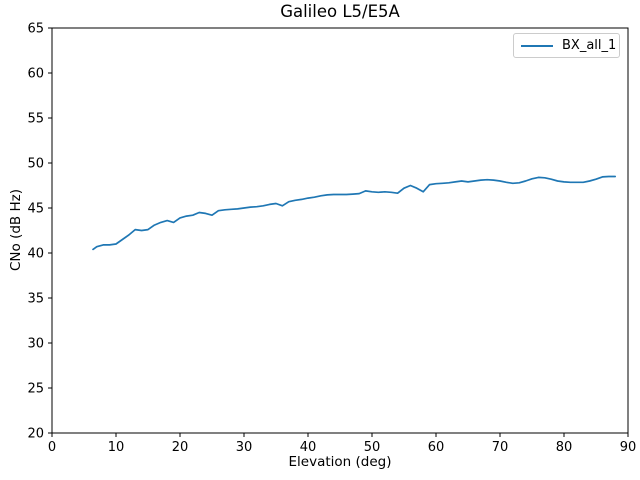  I want to click on y-tick-label: 55, so click(35, 119).